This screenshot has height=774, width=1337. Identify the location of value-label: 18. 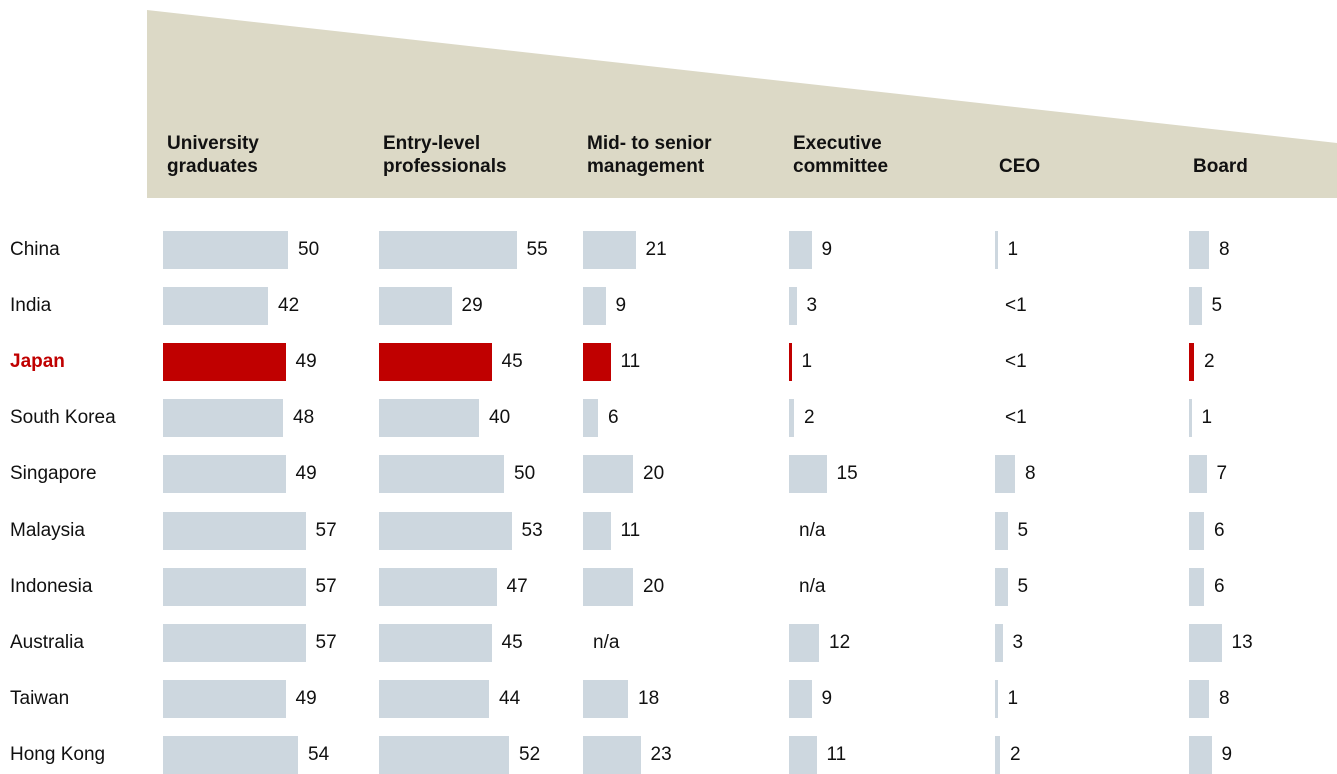
(649, 698).